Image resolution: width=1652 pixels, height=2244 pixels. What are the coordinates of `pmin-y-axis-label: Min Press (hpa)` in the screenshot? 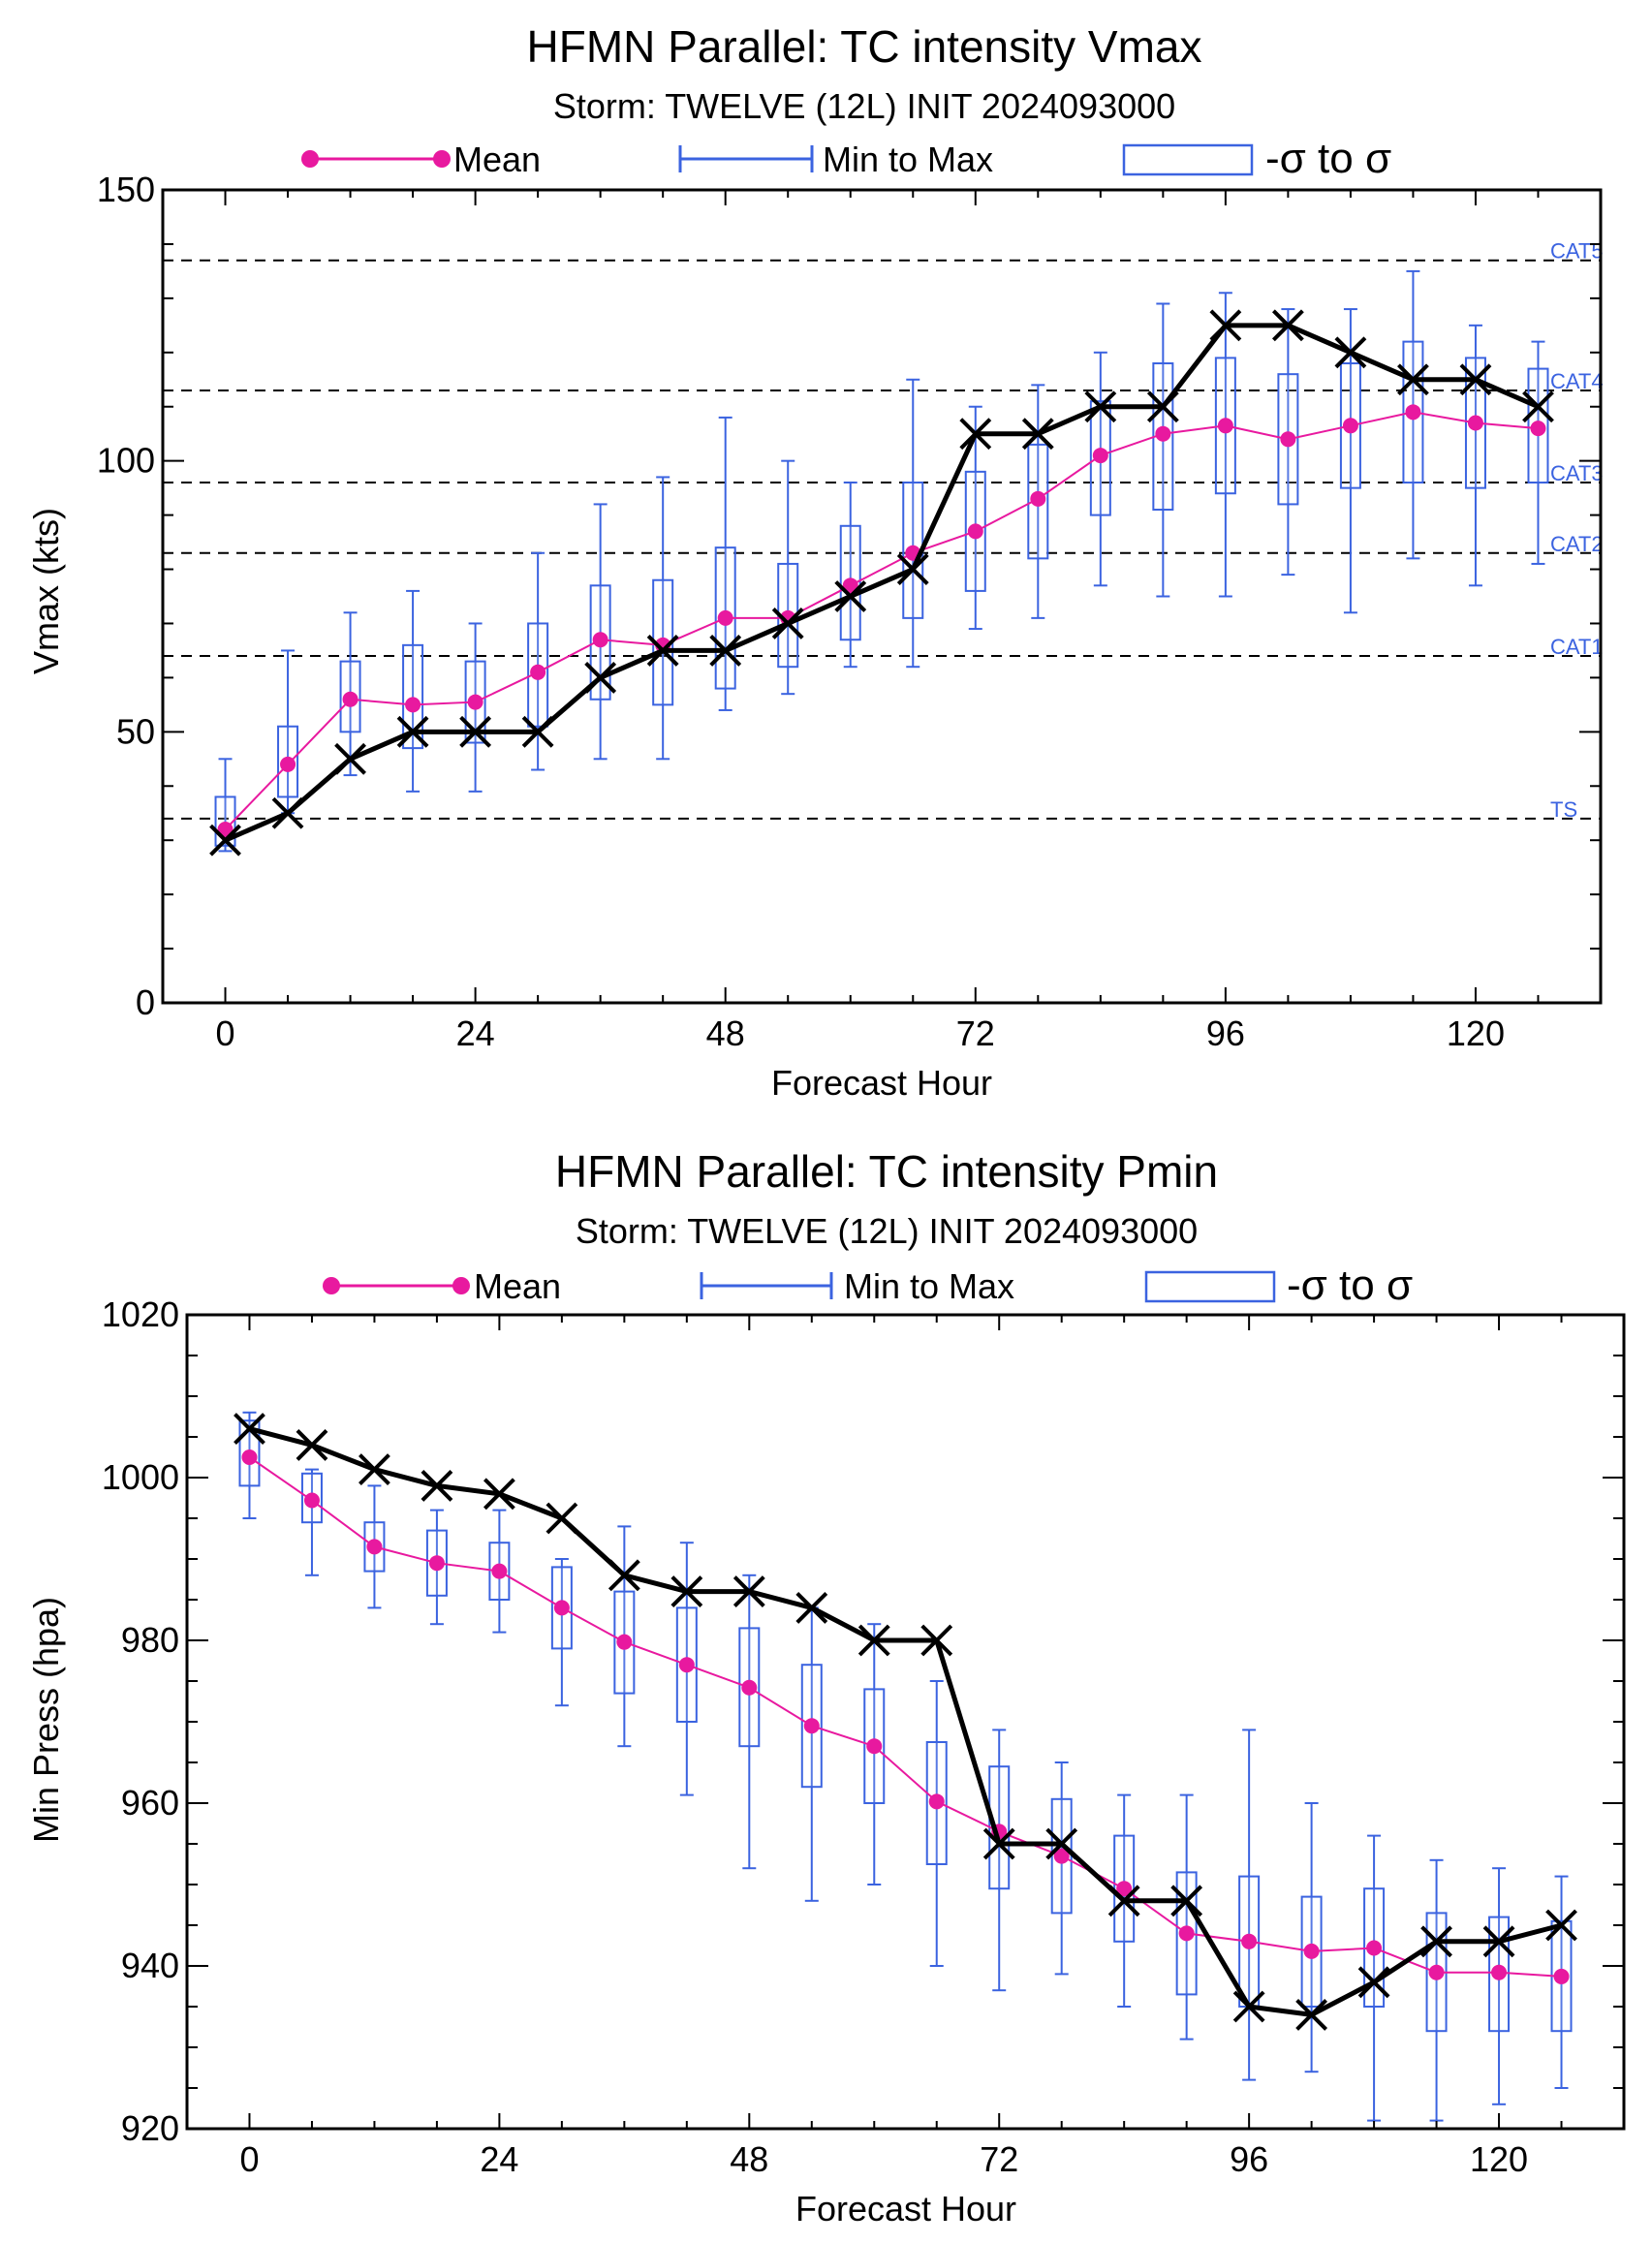 It's located at (46, 1720).